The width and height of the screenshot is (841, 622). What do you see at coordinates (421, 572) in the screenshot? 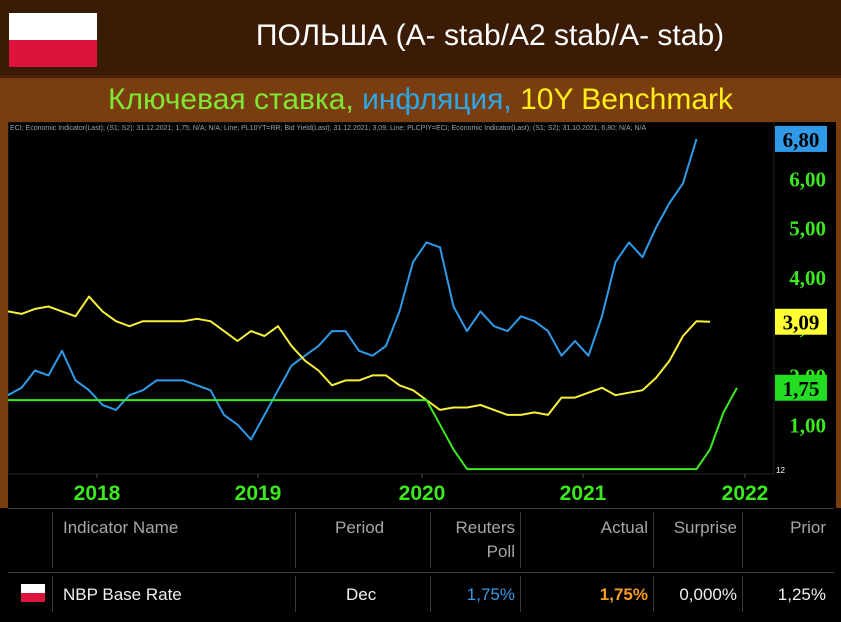
I see `header-row-line` at bounding box center [421, 572].